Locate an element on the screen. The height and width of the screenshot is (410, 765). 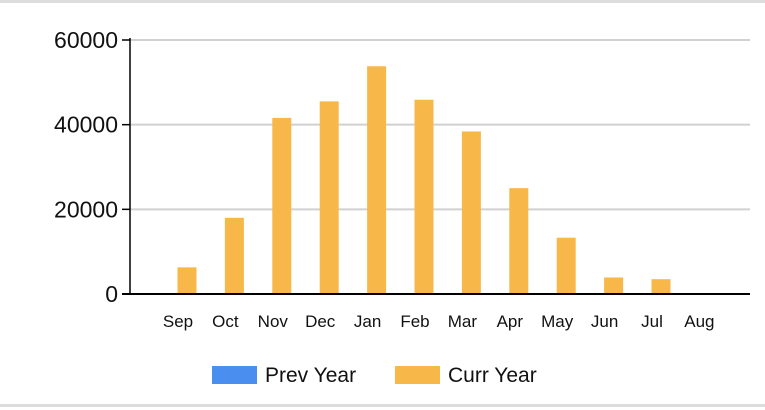
x-axis-ticks: Sep Oct Nov Dec Jan Feb Mar Apr May Jun Jul Aug is located at coordinates (439, 321).